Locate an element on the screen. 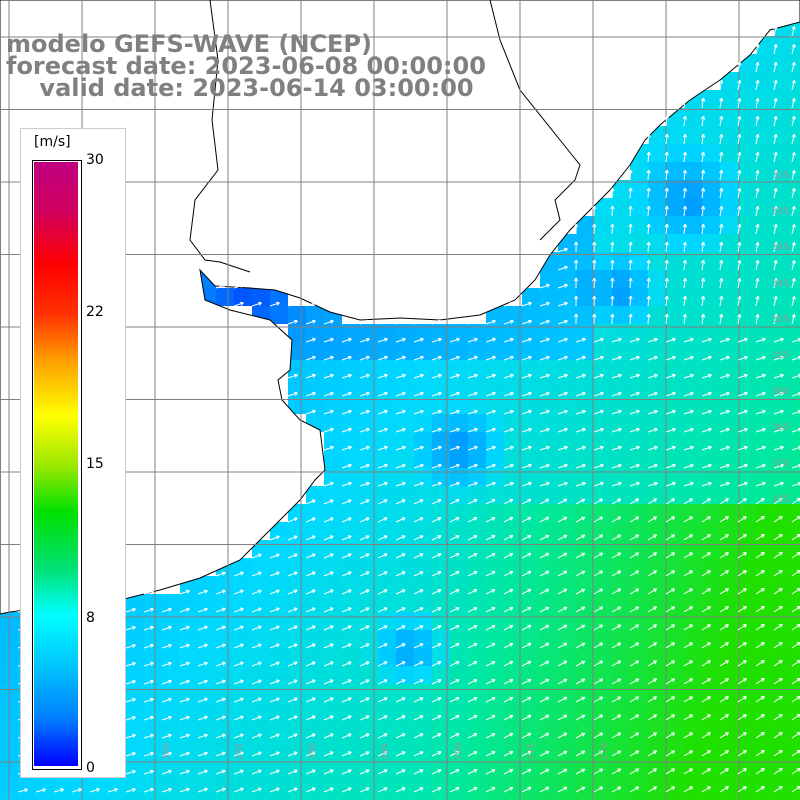 The height and width of the screenshot is (800, 800). lon-label: 290 is located at coordinates (313, 751).